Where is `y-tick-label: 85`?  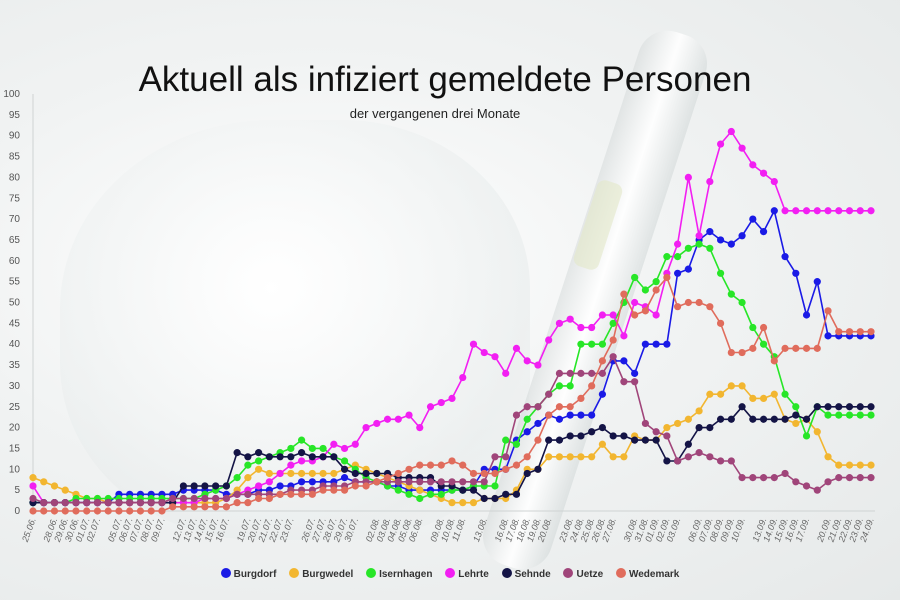
y-tick-label: 85 is located at coordinates (15, 157).